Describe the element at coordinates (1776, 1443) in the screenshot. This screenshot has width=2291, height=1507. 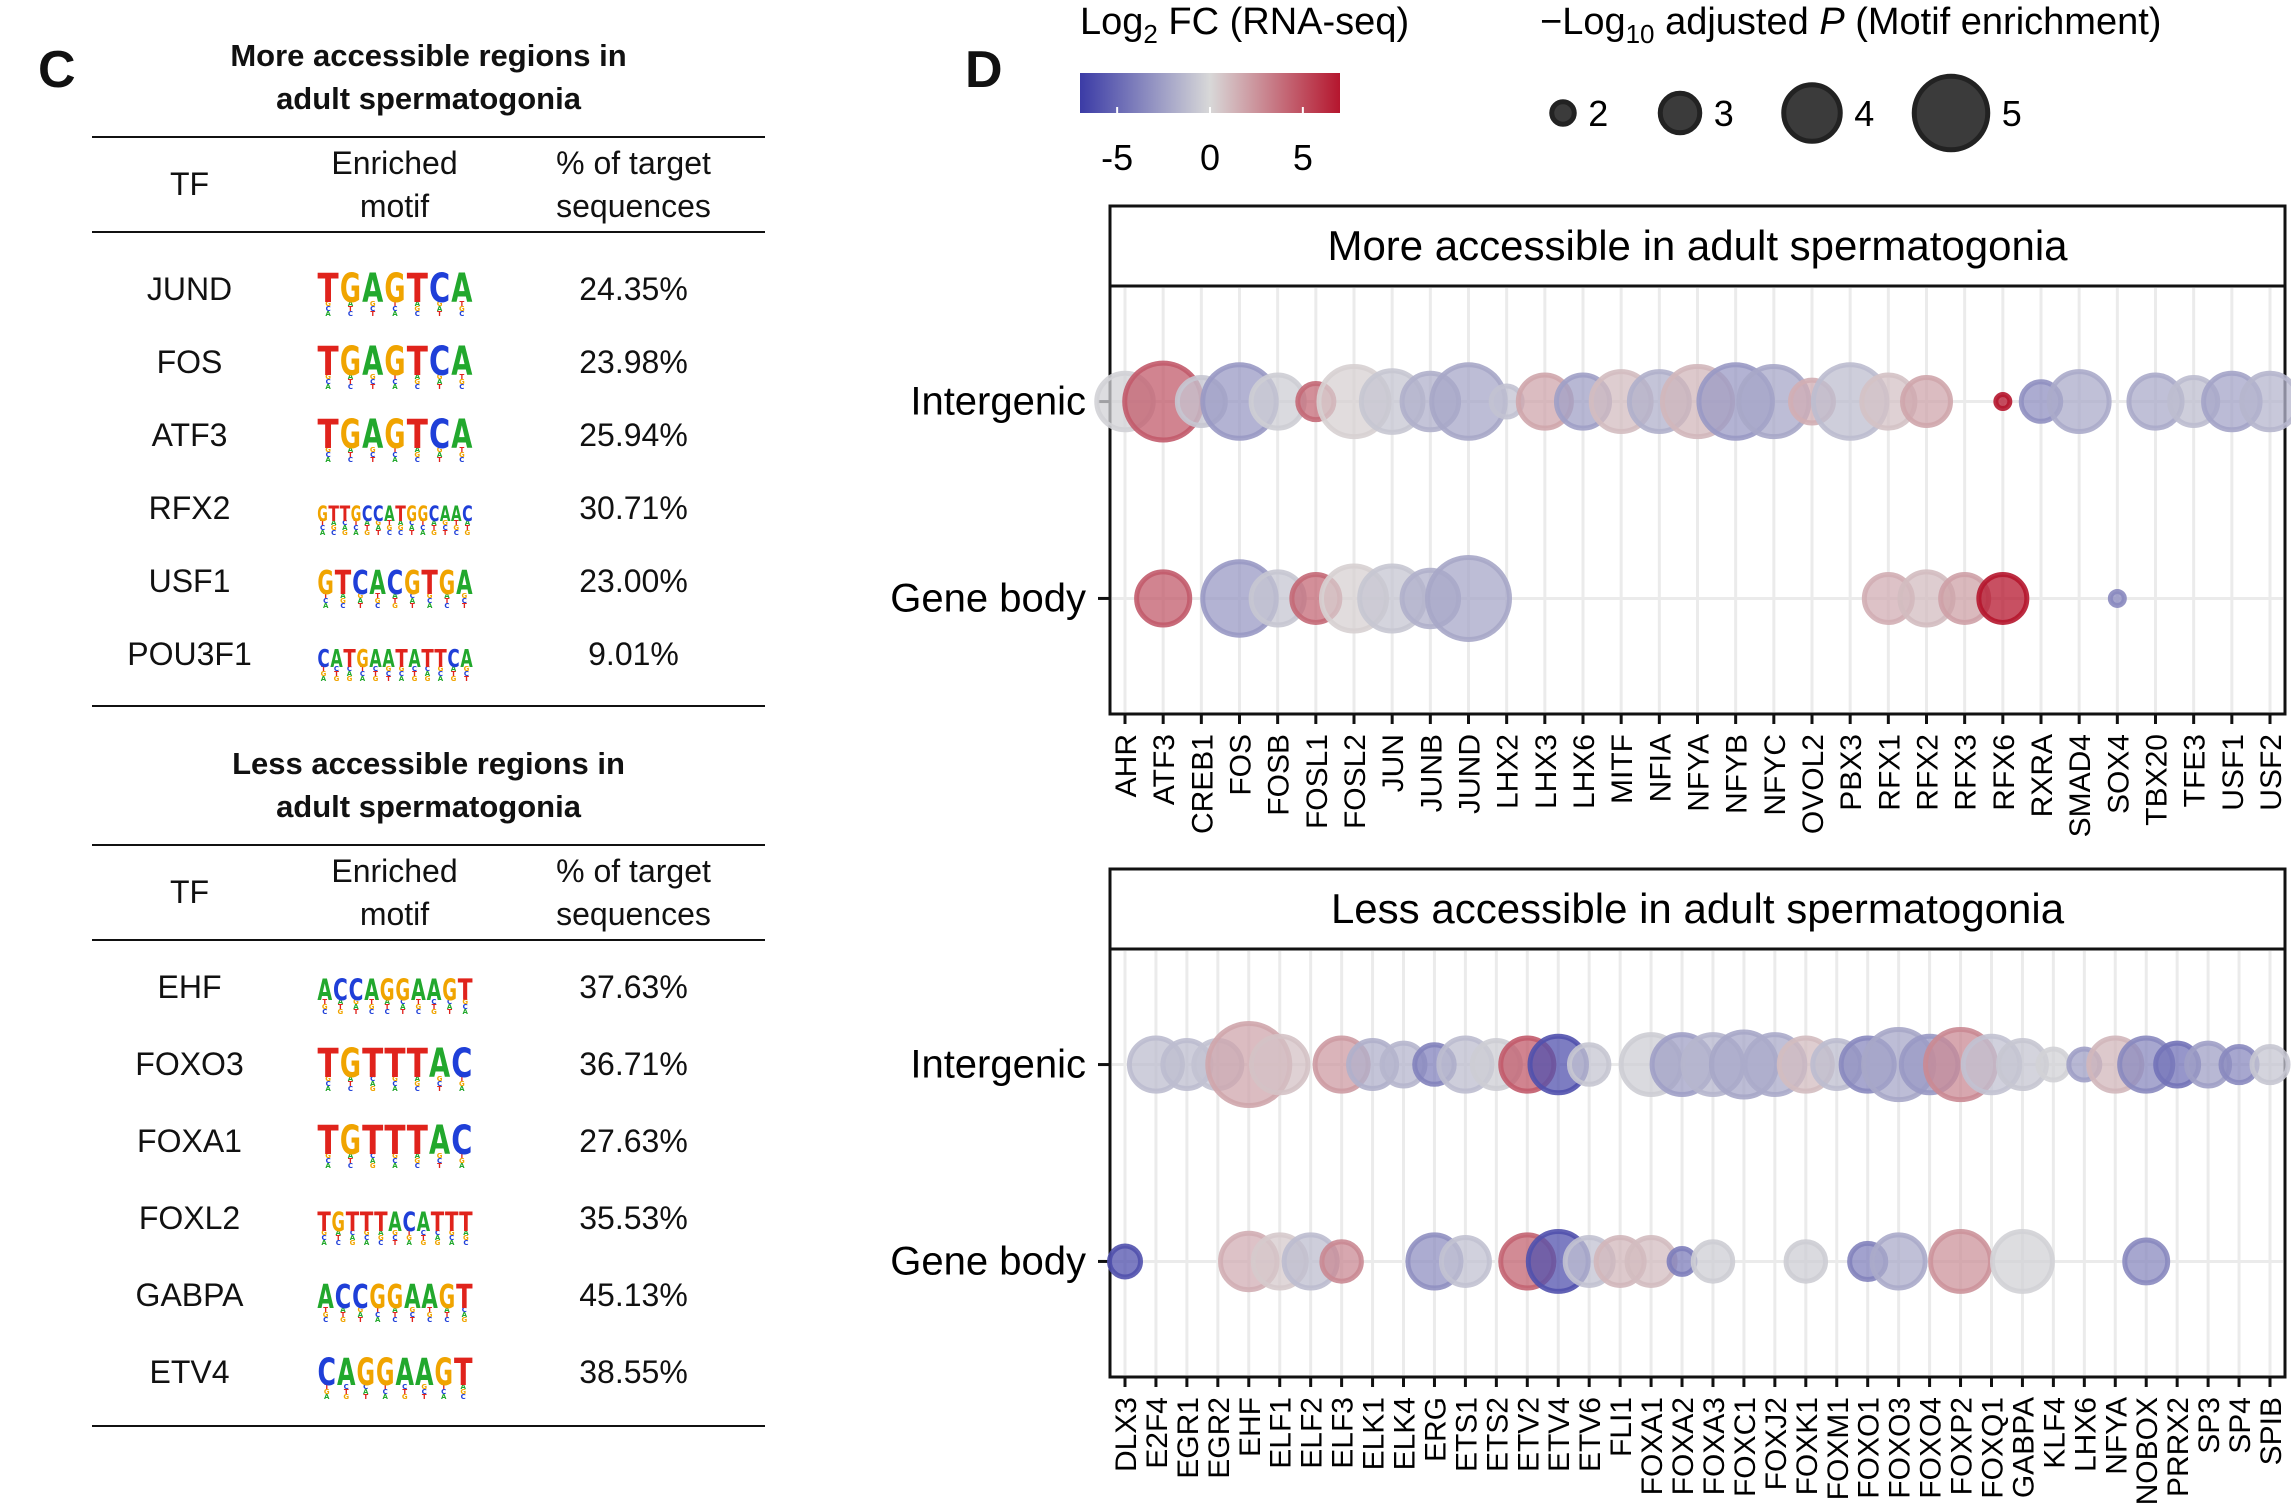
I see `x-tick-label: FOXJ2` at that location.